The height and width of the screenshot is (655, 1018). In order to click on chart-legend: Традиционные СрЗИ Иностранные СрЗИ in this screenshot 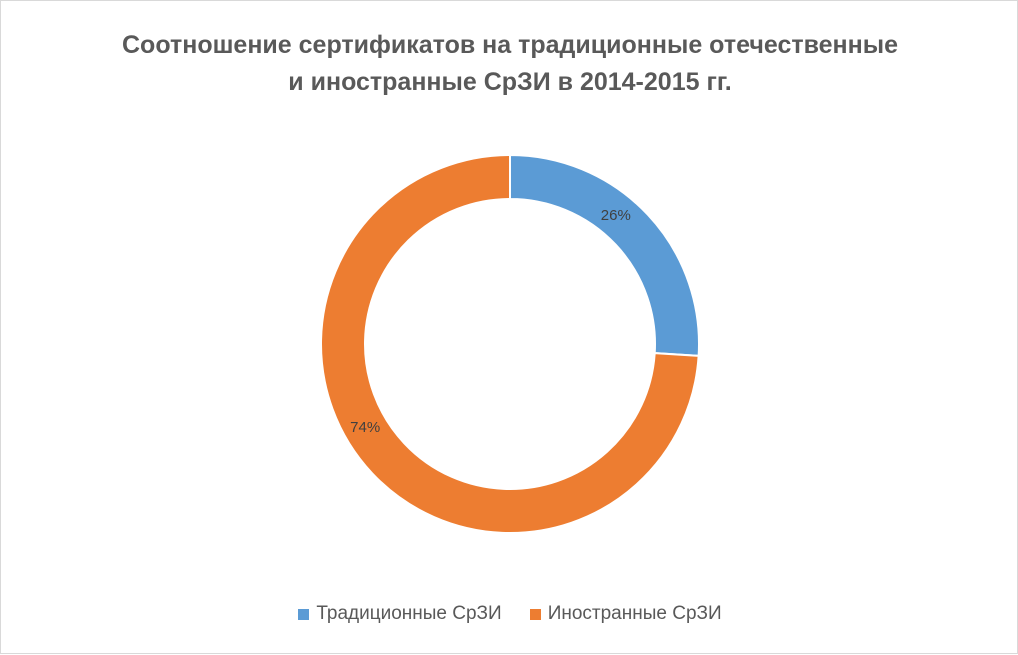, I will do `click(509, 614)`.